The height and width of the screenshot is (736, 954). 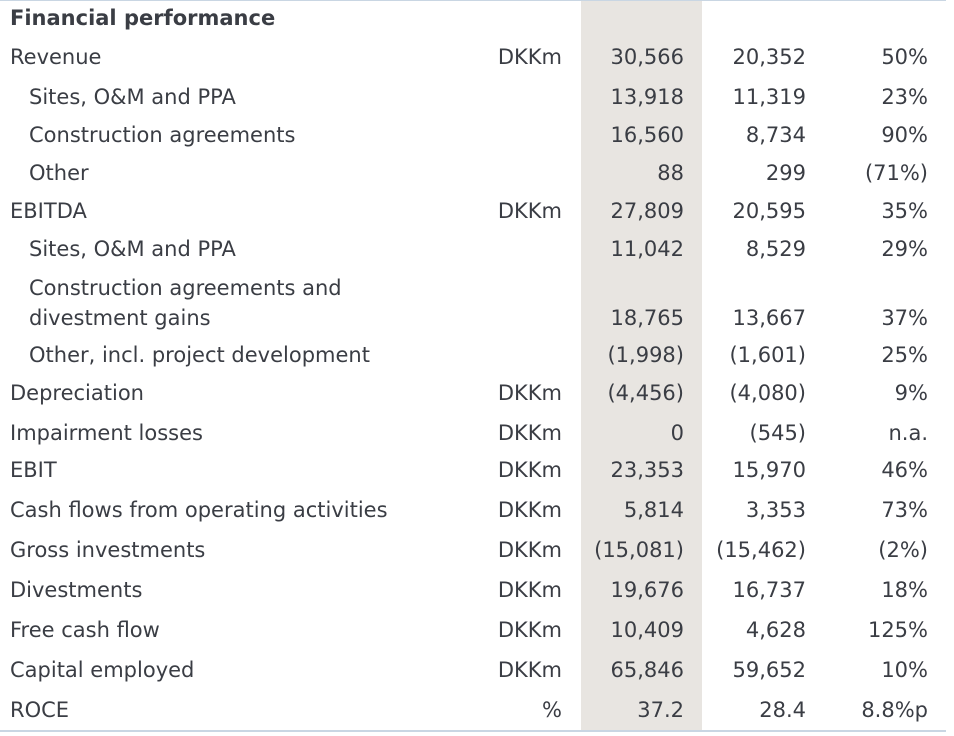 What do you see at coordinates (77, 393) in the screenshot?
I see `row-label-depreciation: Depreciation` at bounding box center [77, 393].